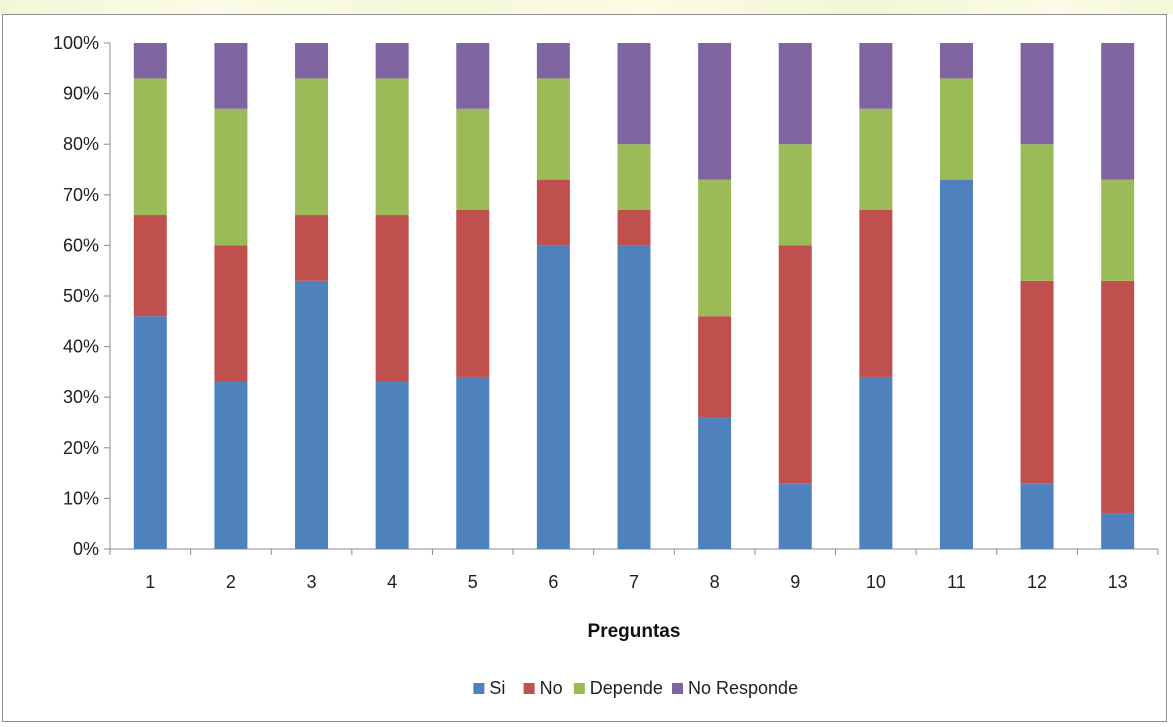 This screenshot has width=1173, height=727. Describe the element at coordinates (81, 144) in the screenshot. I see `y-tick-label: 80%` at that location.